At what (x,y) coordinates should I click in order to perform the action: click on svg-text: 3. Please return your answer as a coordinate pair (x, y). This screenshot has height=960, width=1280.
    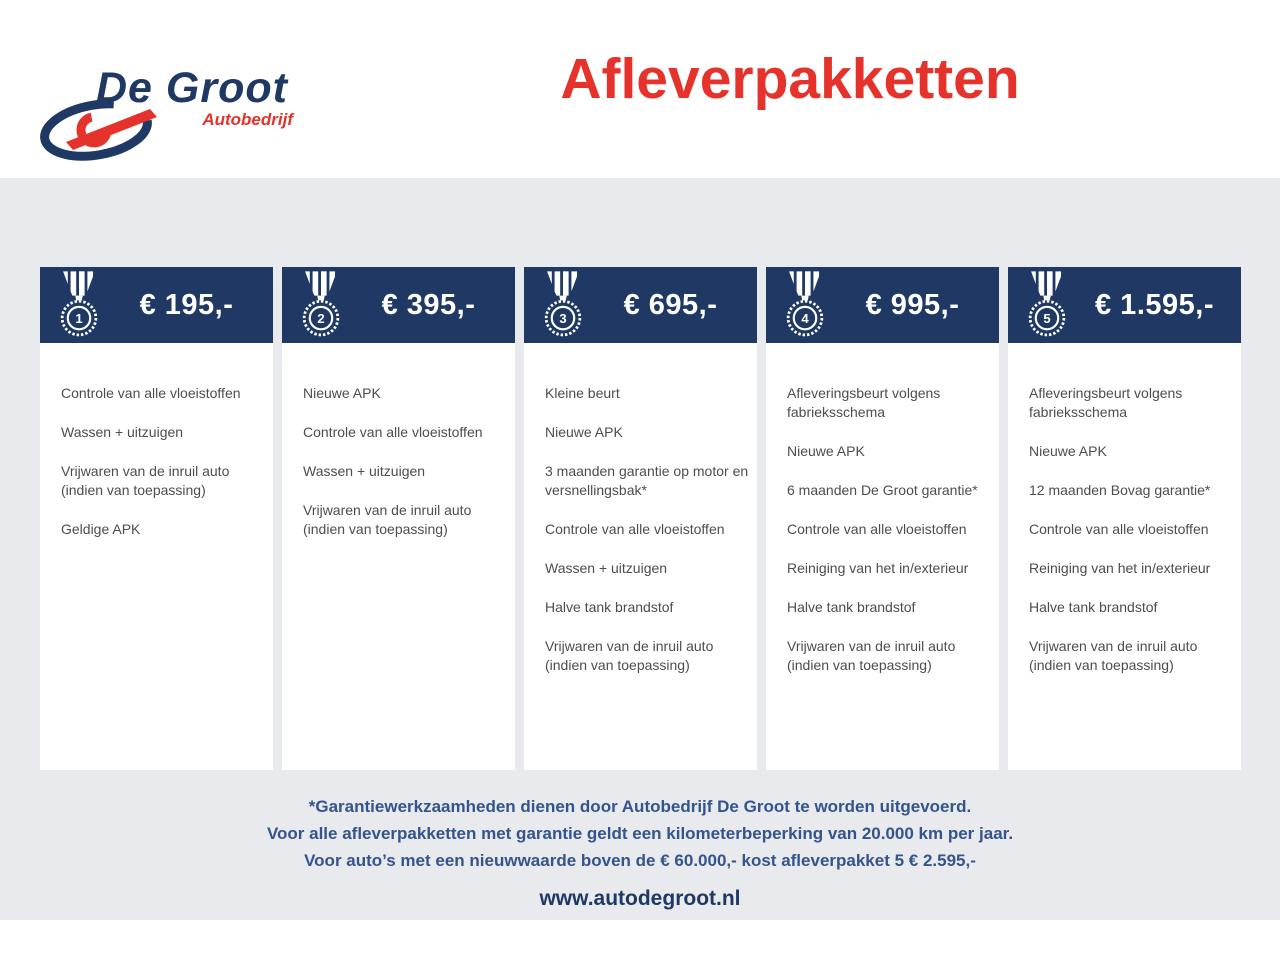
    Looking at the image, I should click on (562, 318).